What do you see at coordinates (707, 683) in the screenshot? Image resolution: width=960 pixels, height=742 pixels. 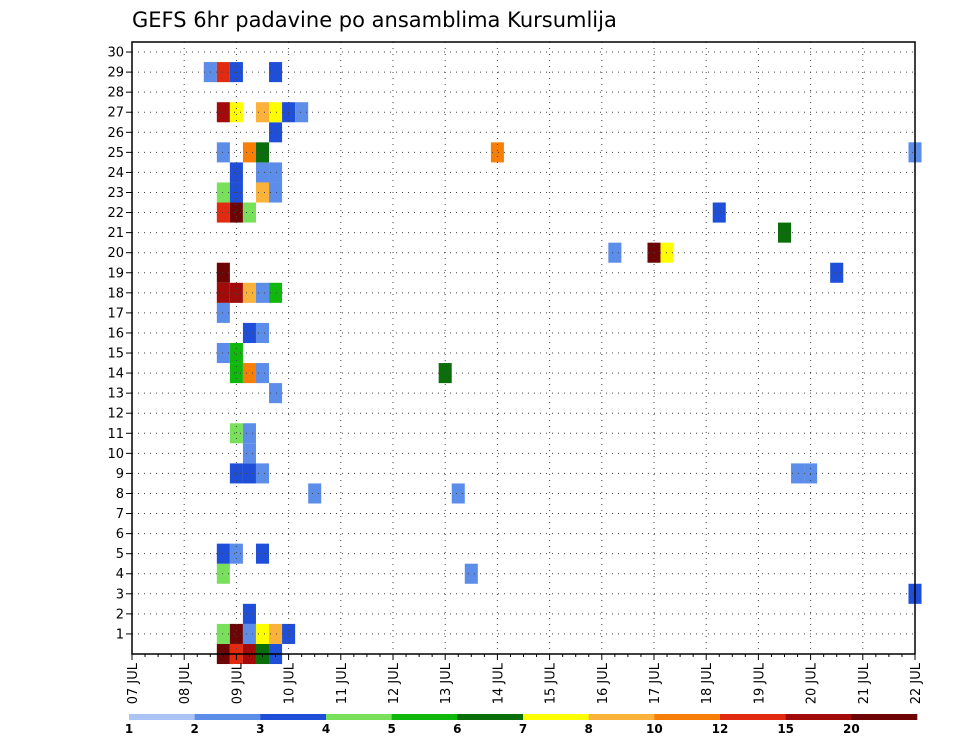 I see `x-tick-label: 18 JUL` at bounding box center [707, 683].